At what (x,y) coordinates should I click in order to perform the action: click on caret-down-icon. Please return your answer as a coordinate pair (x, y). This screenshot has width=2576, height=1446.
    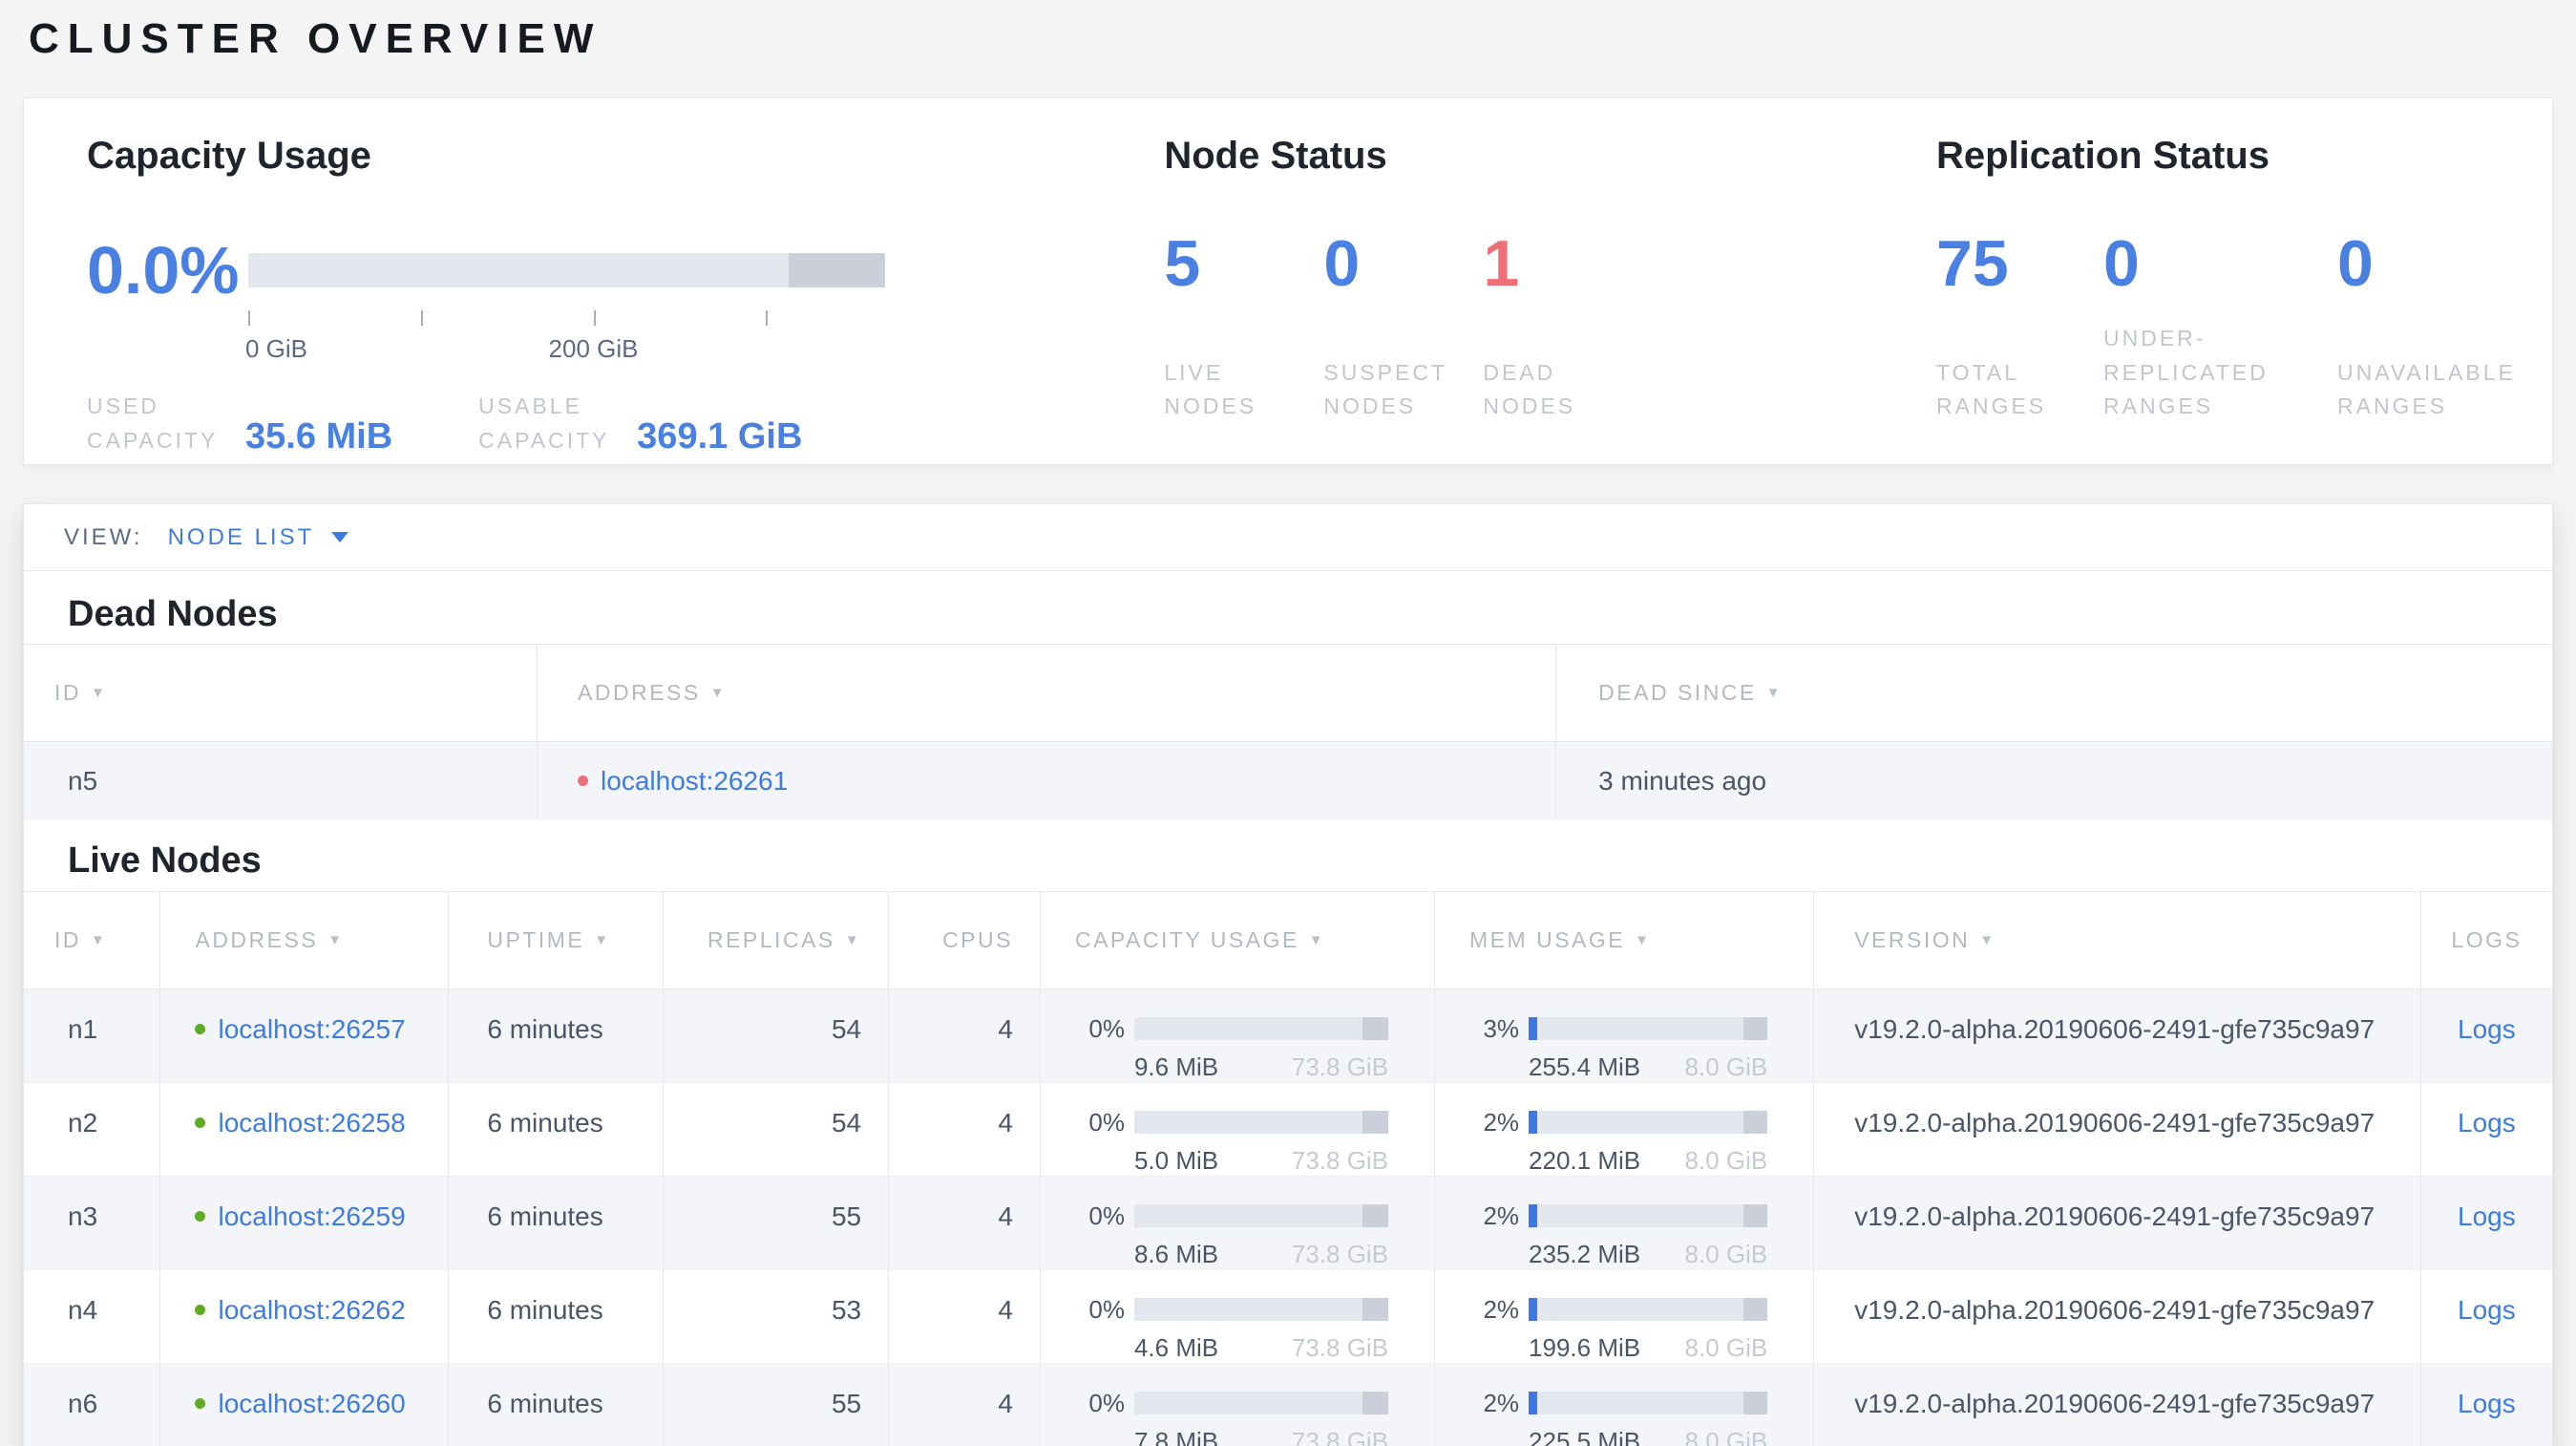
    Looking at the image, I should click on (340, 537).